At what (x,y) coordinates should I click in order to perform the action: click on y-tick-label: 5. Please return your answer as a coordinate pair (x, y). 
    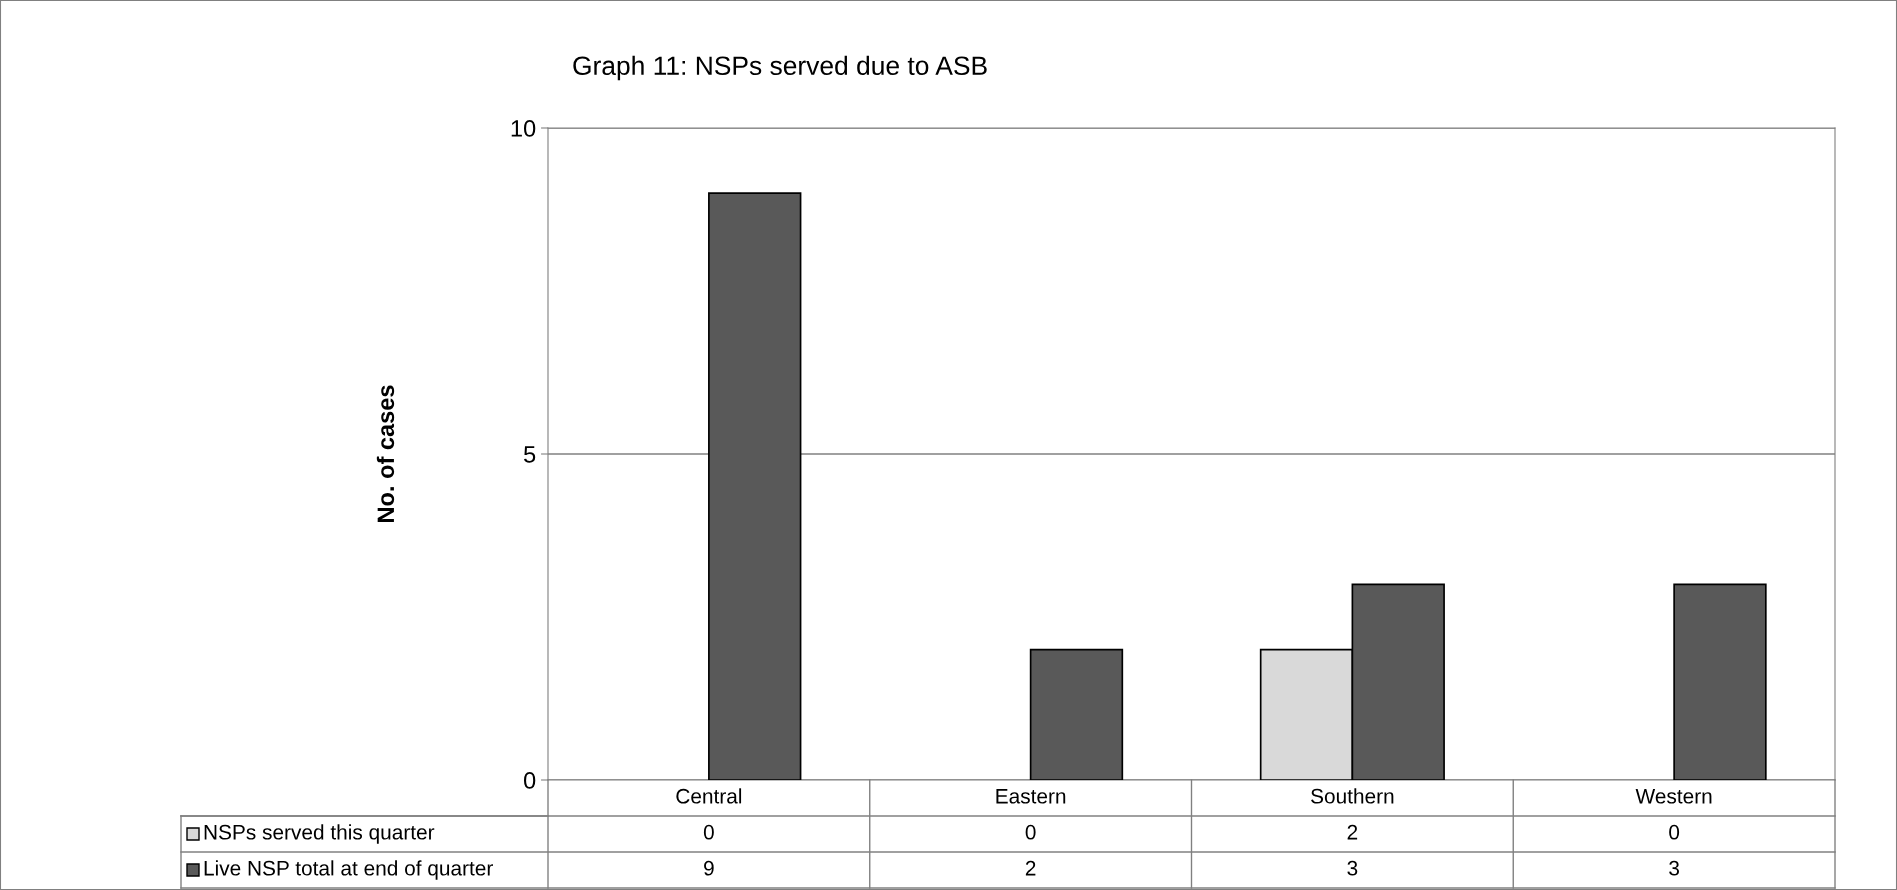
    Looking at the image, I should click on (530, 454).